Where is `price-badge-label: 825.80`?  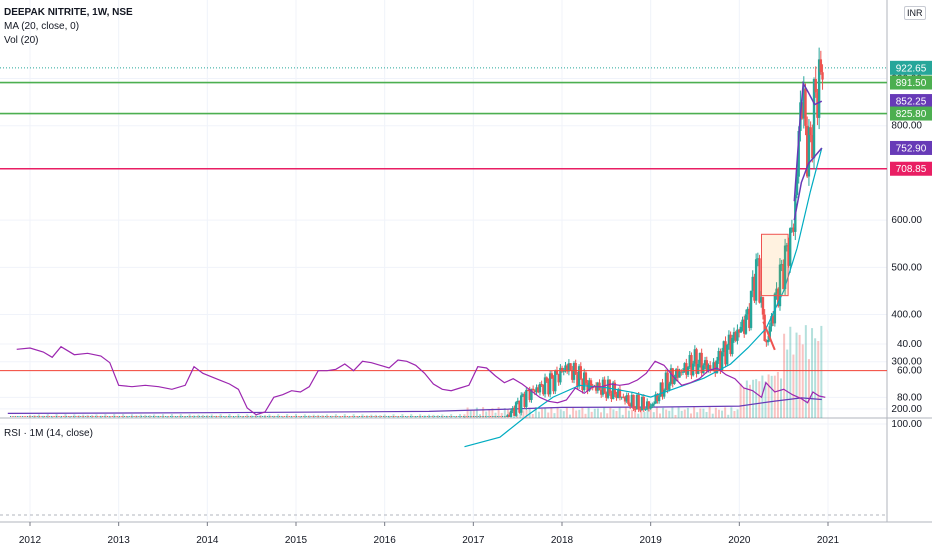
price-badge-label: 825.80 is located at coordinates (911, 114).